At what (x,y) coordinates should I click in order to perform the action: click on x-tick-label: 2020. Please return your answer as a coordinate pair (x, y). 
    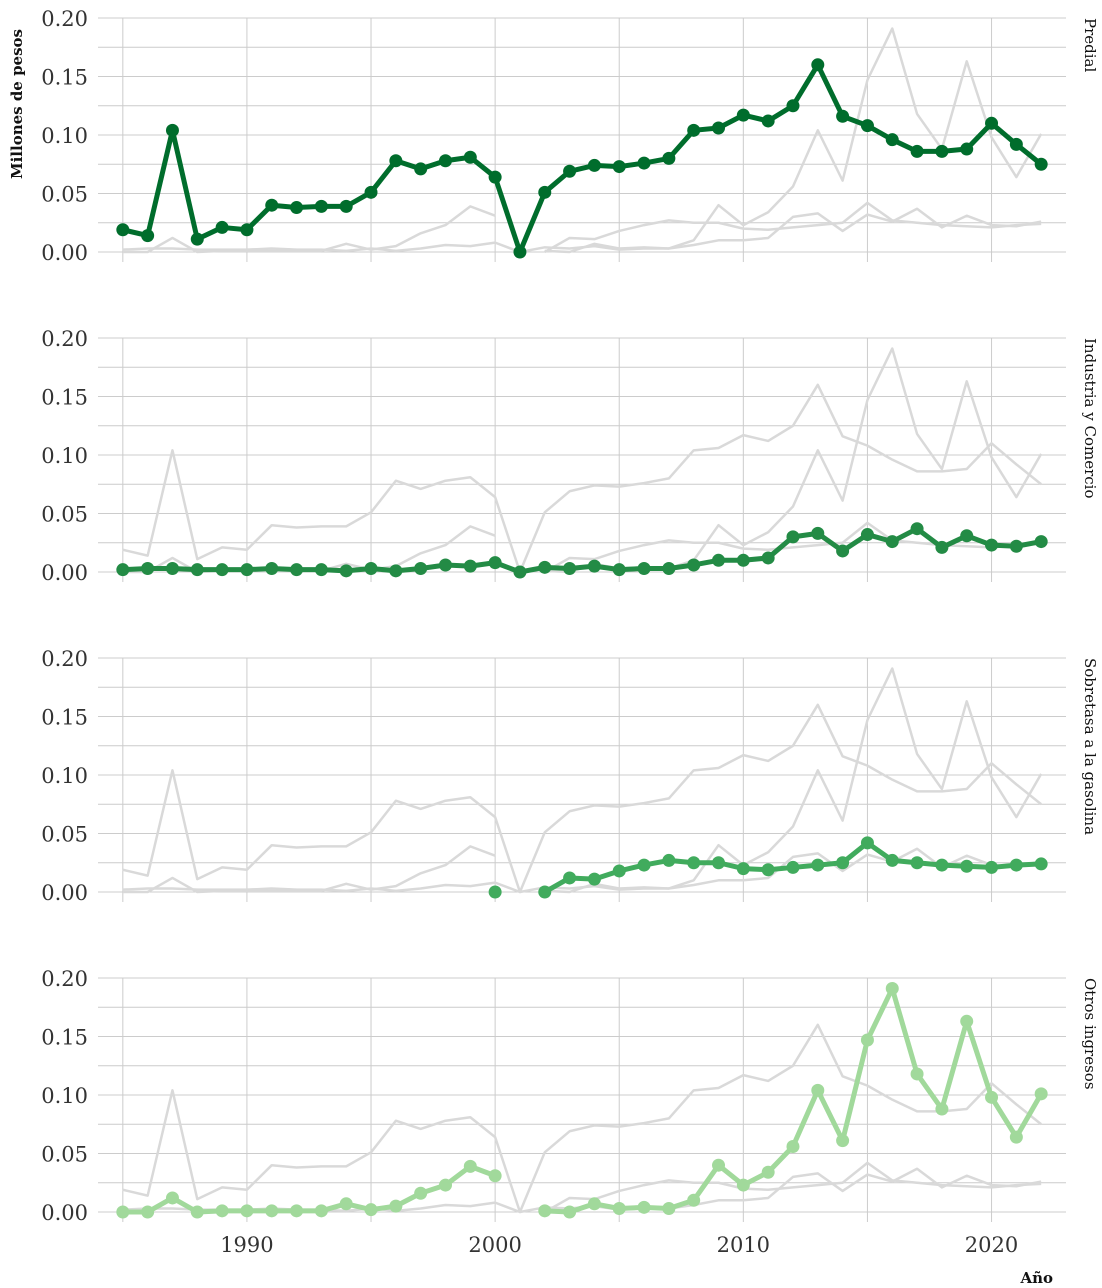
    Looking at the image, I should click on (991, 1245).